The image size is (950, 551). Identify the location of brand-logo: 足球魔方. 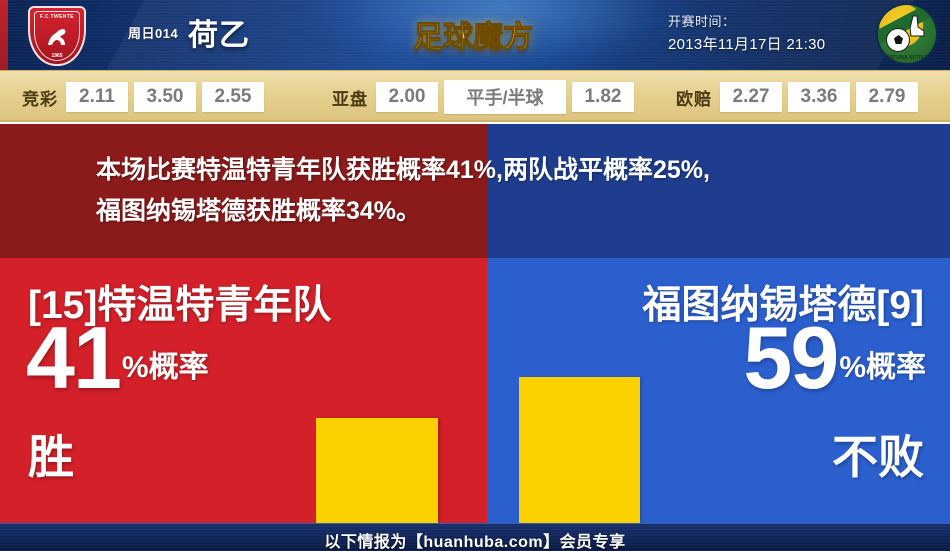
(473, 38).